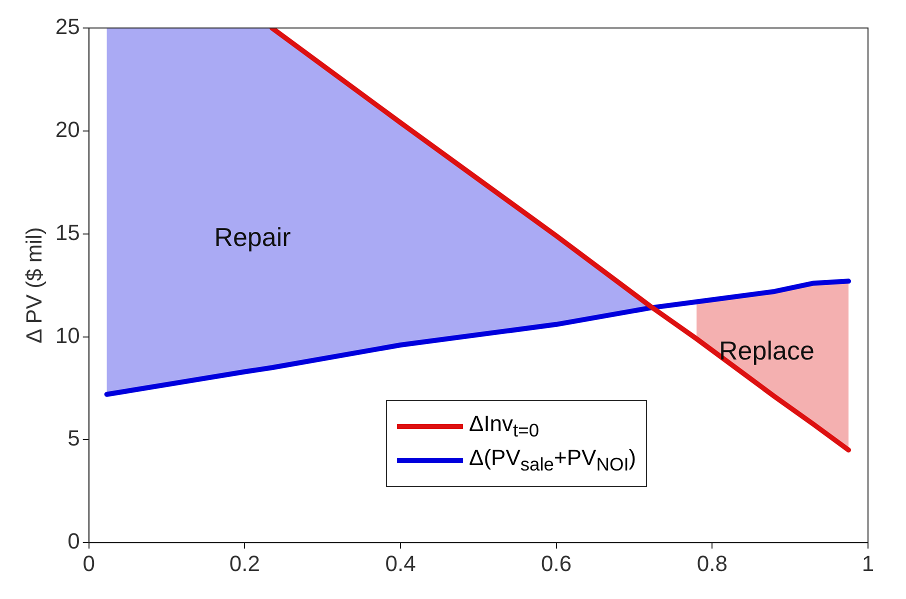 This screenshot has height=599, width=906. I want to click on y-tick-label: 15, so click(67, 232).